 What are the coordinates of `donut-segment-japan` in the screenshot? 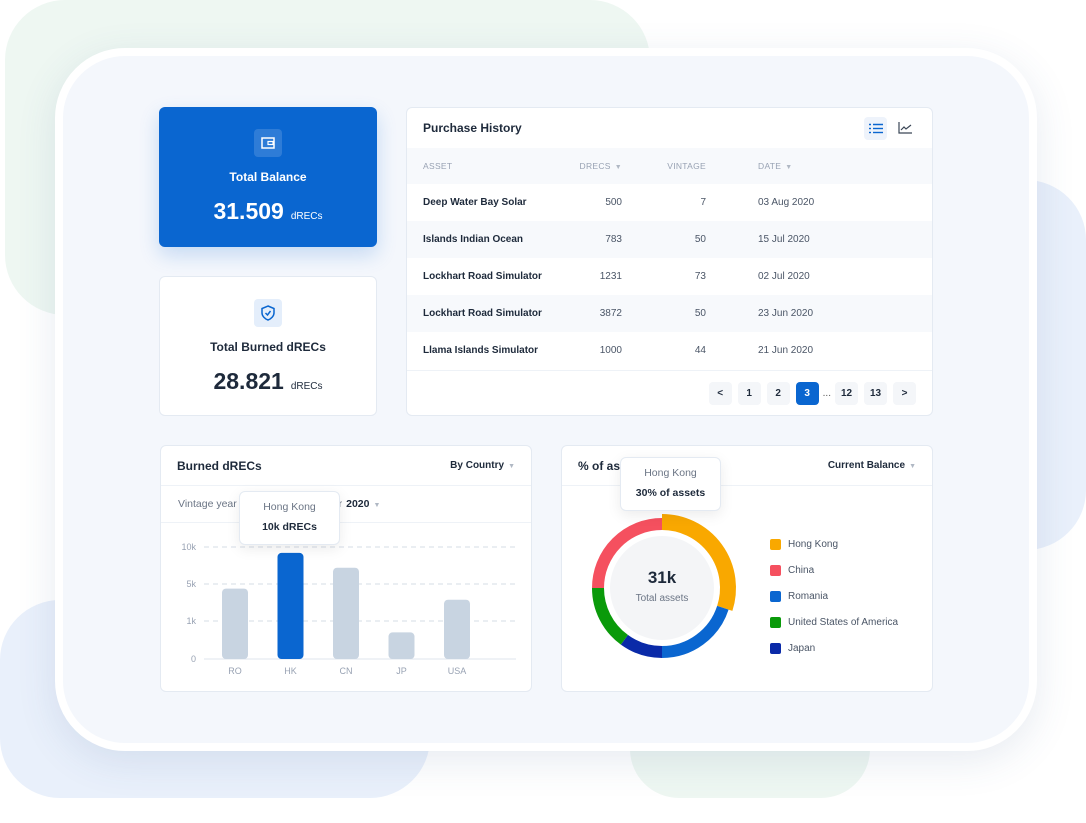 It's located at (641, 646).